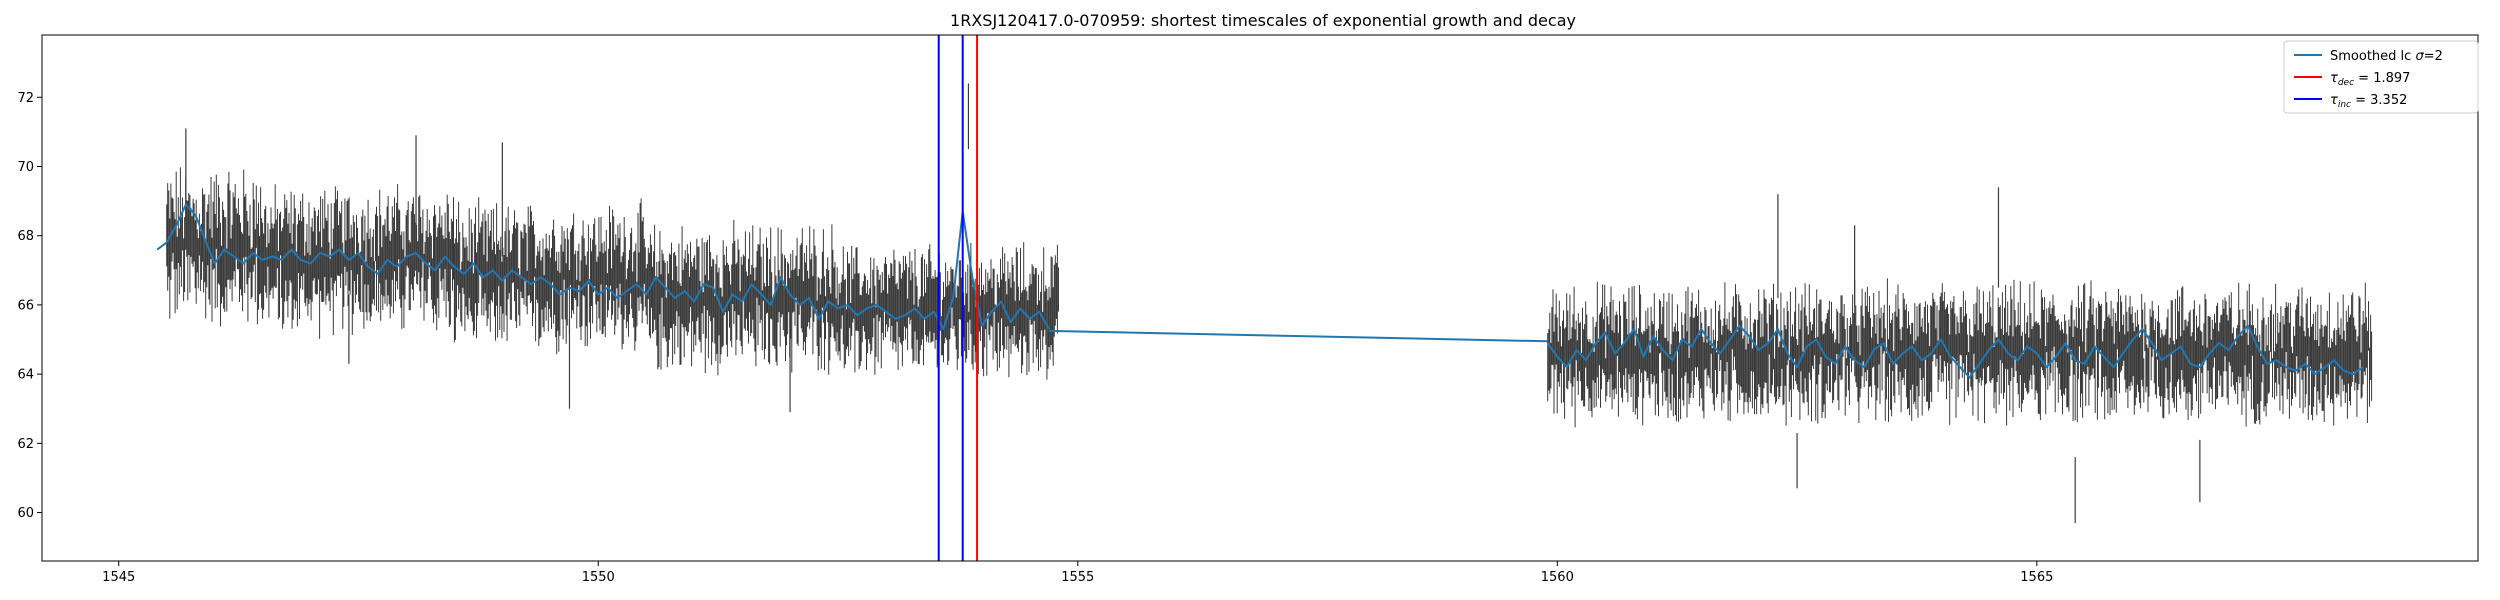 The image size is (2500, 600). Describe the element at coordinates (2419, 56) in the screenshot. I see `legend-label-smoothed-sigma: σ` at that location.